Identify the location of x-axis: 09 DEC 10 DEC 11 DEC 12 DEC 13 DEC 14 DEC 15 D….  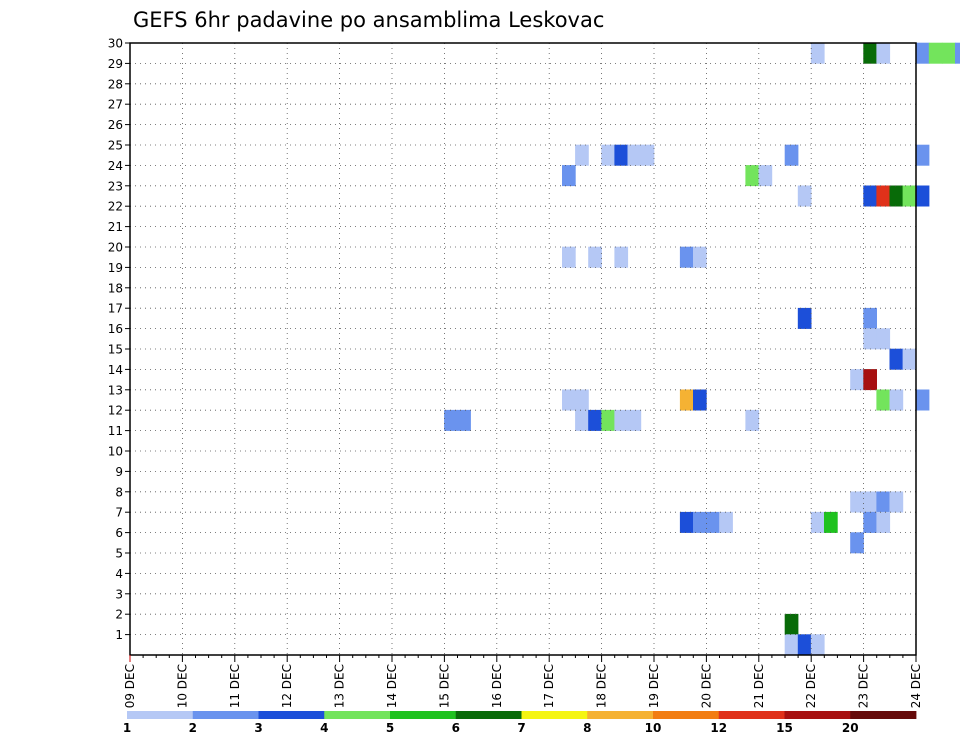
(523, 681).